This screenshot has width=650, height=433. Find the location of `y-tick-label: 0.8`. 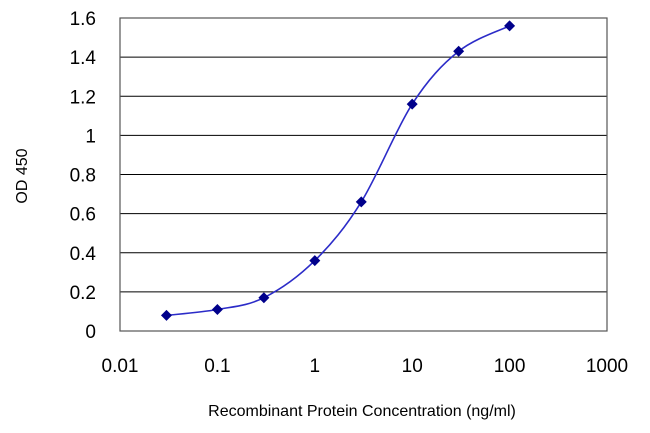

y-tick-label: 0.8 is located at coordinates (83, 176).